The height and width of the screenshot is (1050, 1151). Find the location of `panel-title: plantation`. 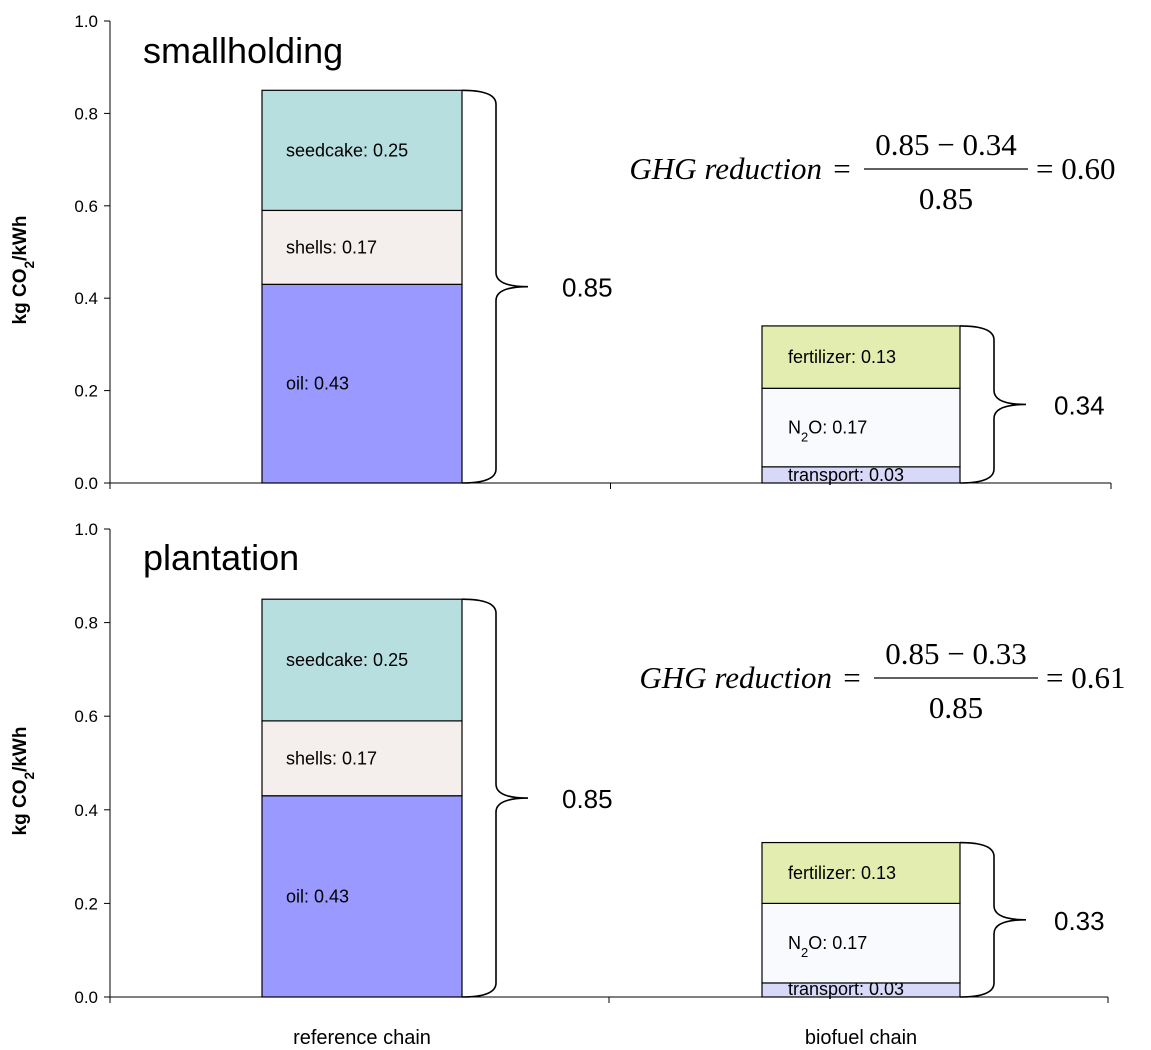

panel-title: plantation is located at coordinates (221, 557).